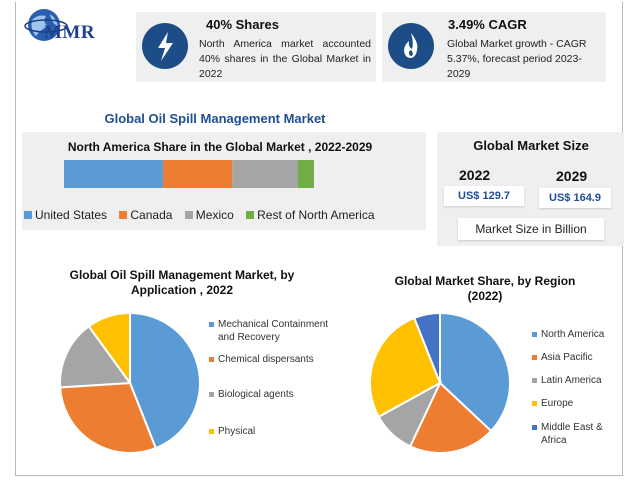 The image size is (639, 481). I want to click on bar-segment-rest-of-north-america, so click(305, 174).